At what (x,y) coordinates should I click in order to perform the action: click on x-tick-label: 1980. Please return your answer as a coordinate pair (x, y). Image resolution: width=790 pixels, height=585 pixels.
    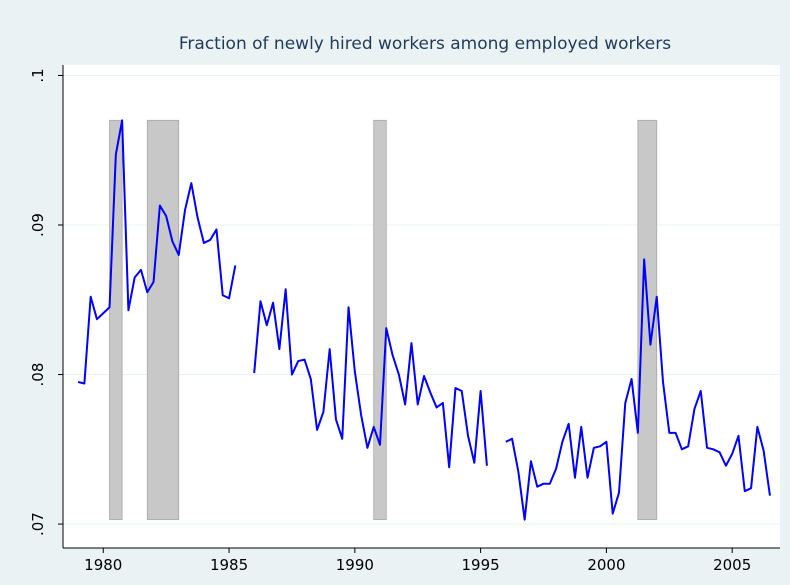
    Looking at the image, I should click on (103, 565).